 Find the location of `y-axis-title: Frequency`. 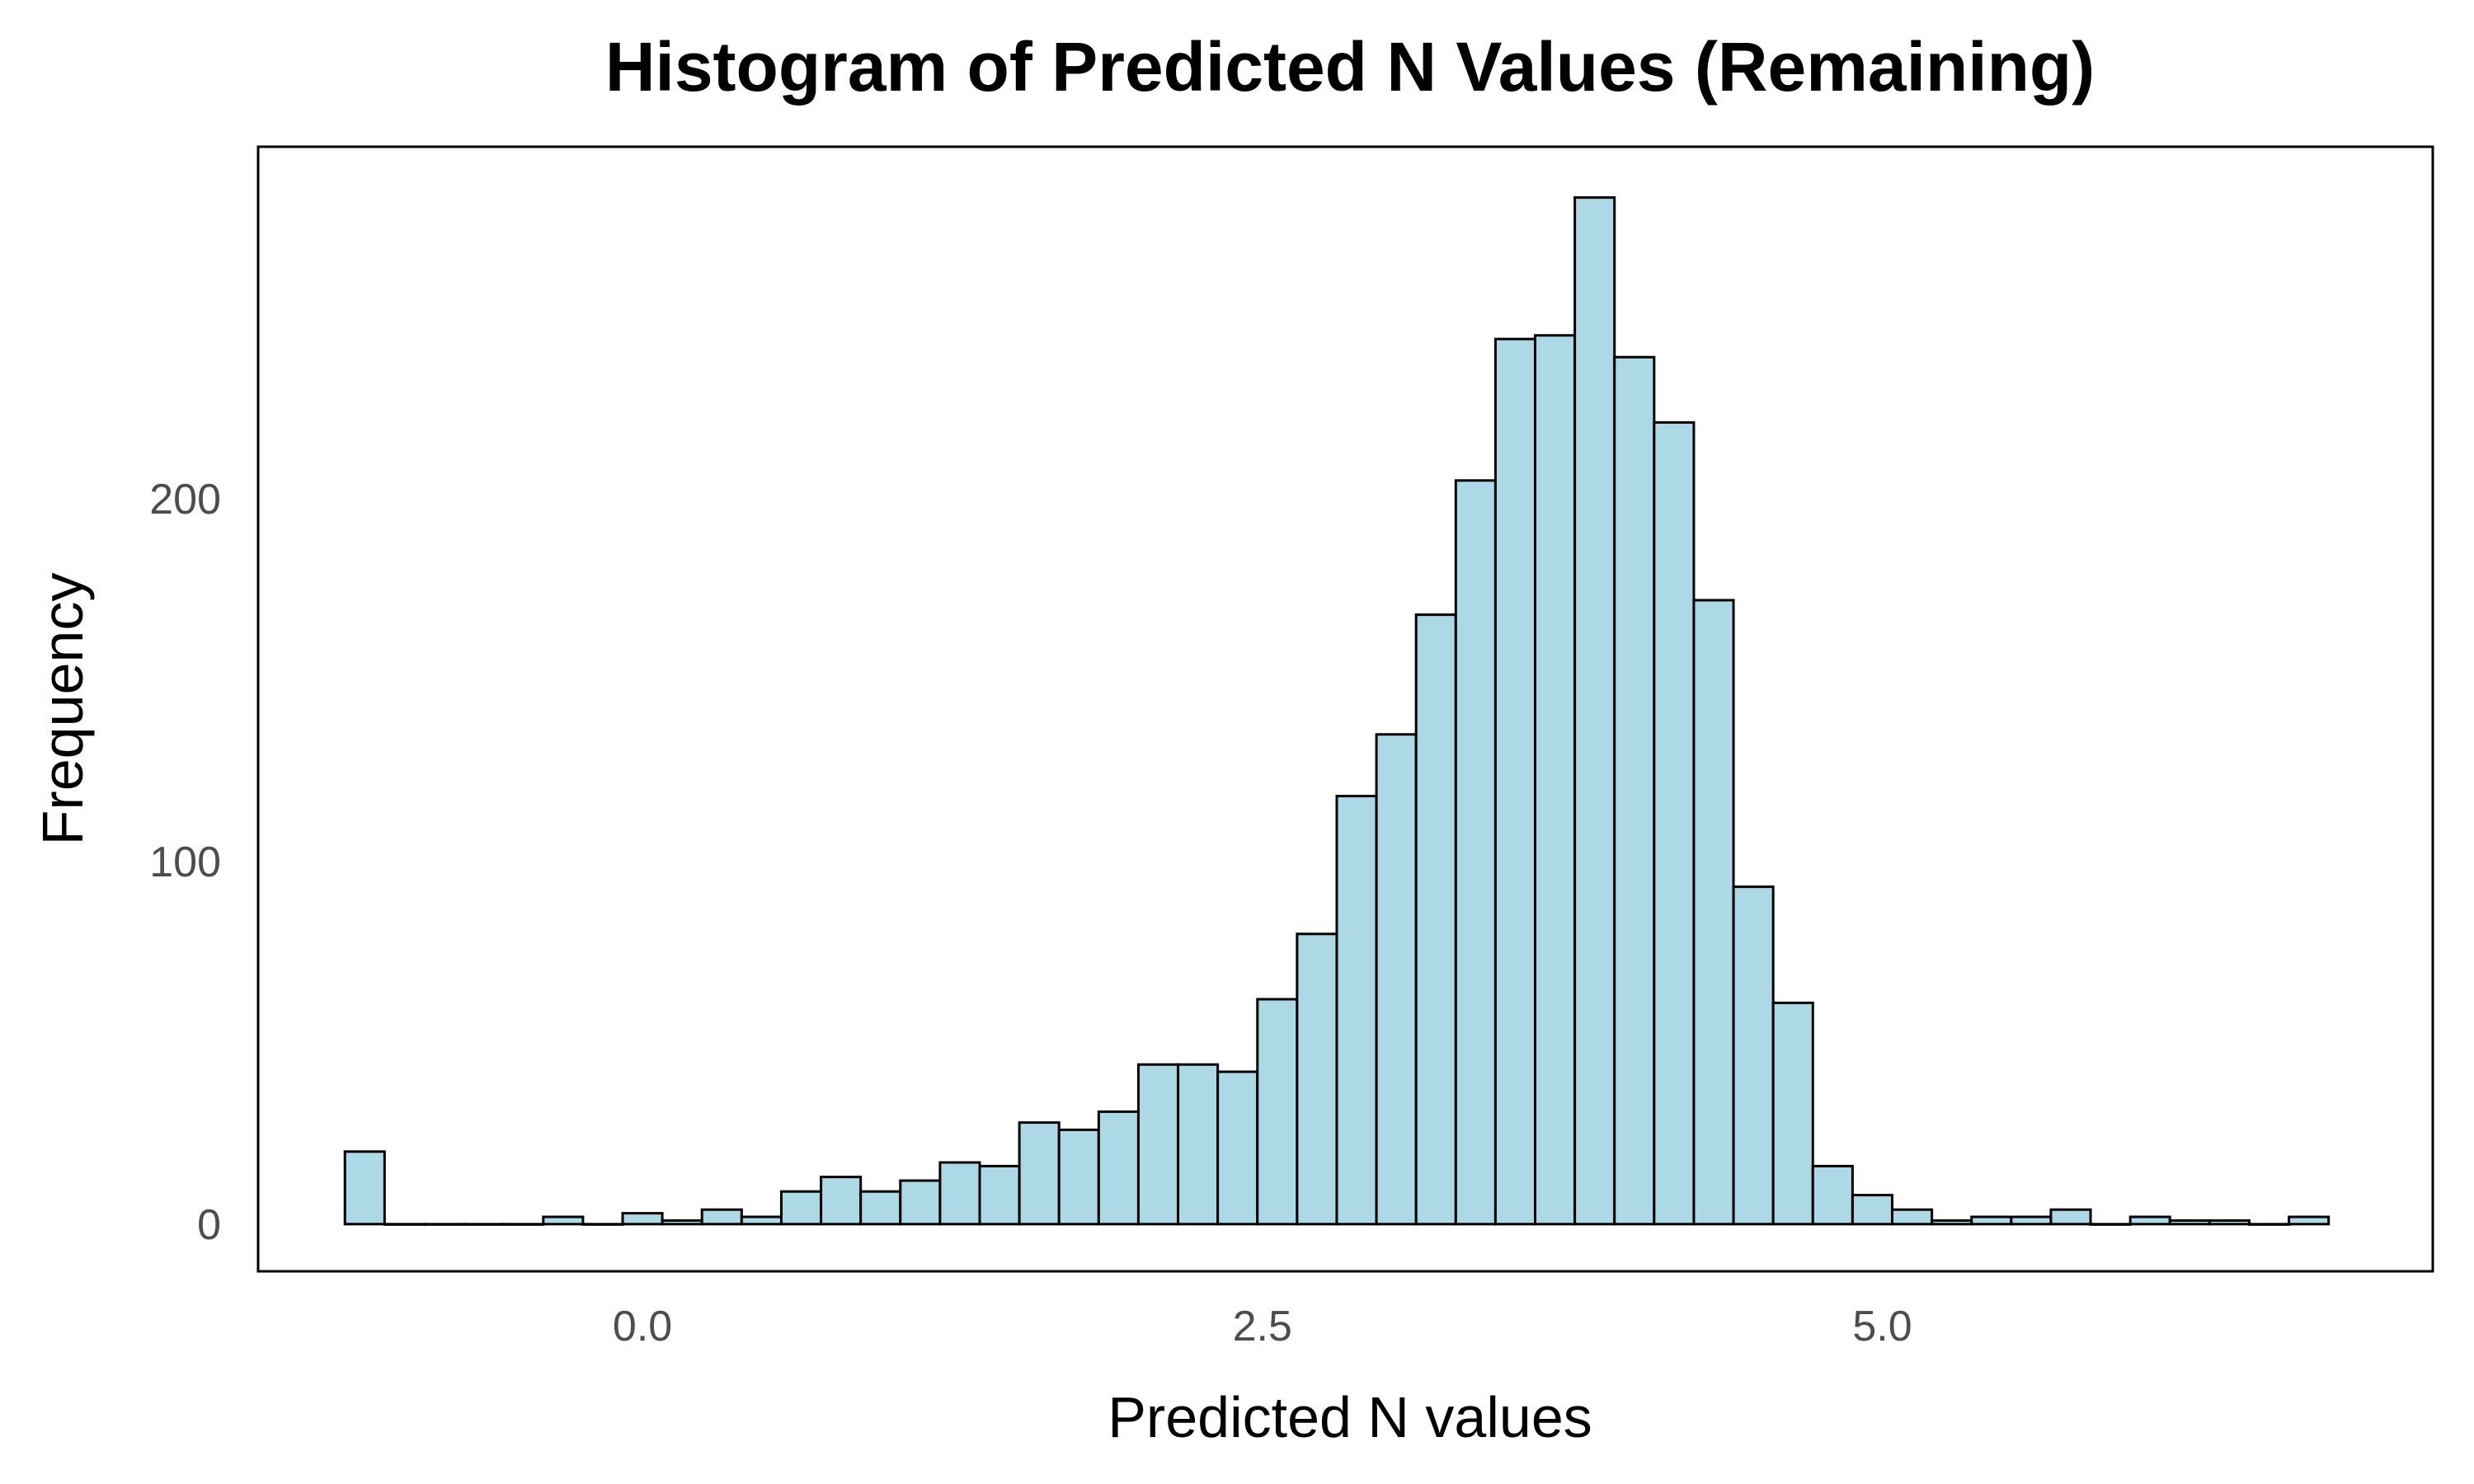

y-axis-title: Frequency is located at coordinates (63, 709).